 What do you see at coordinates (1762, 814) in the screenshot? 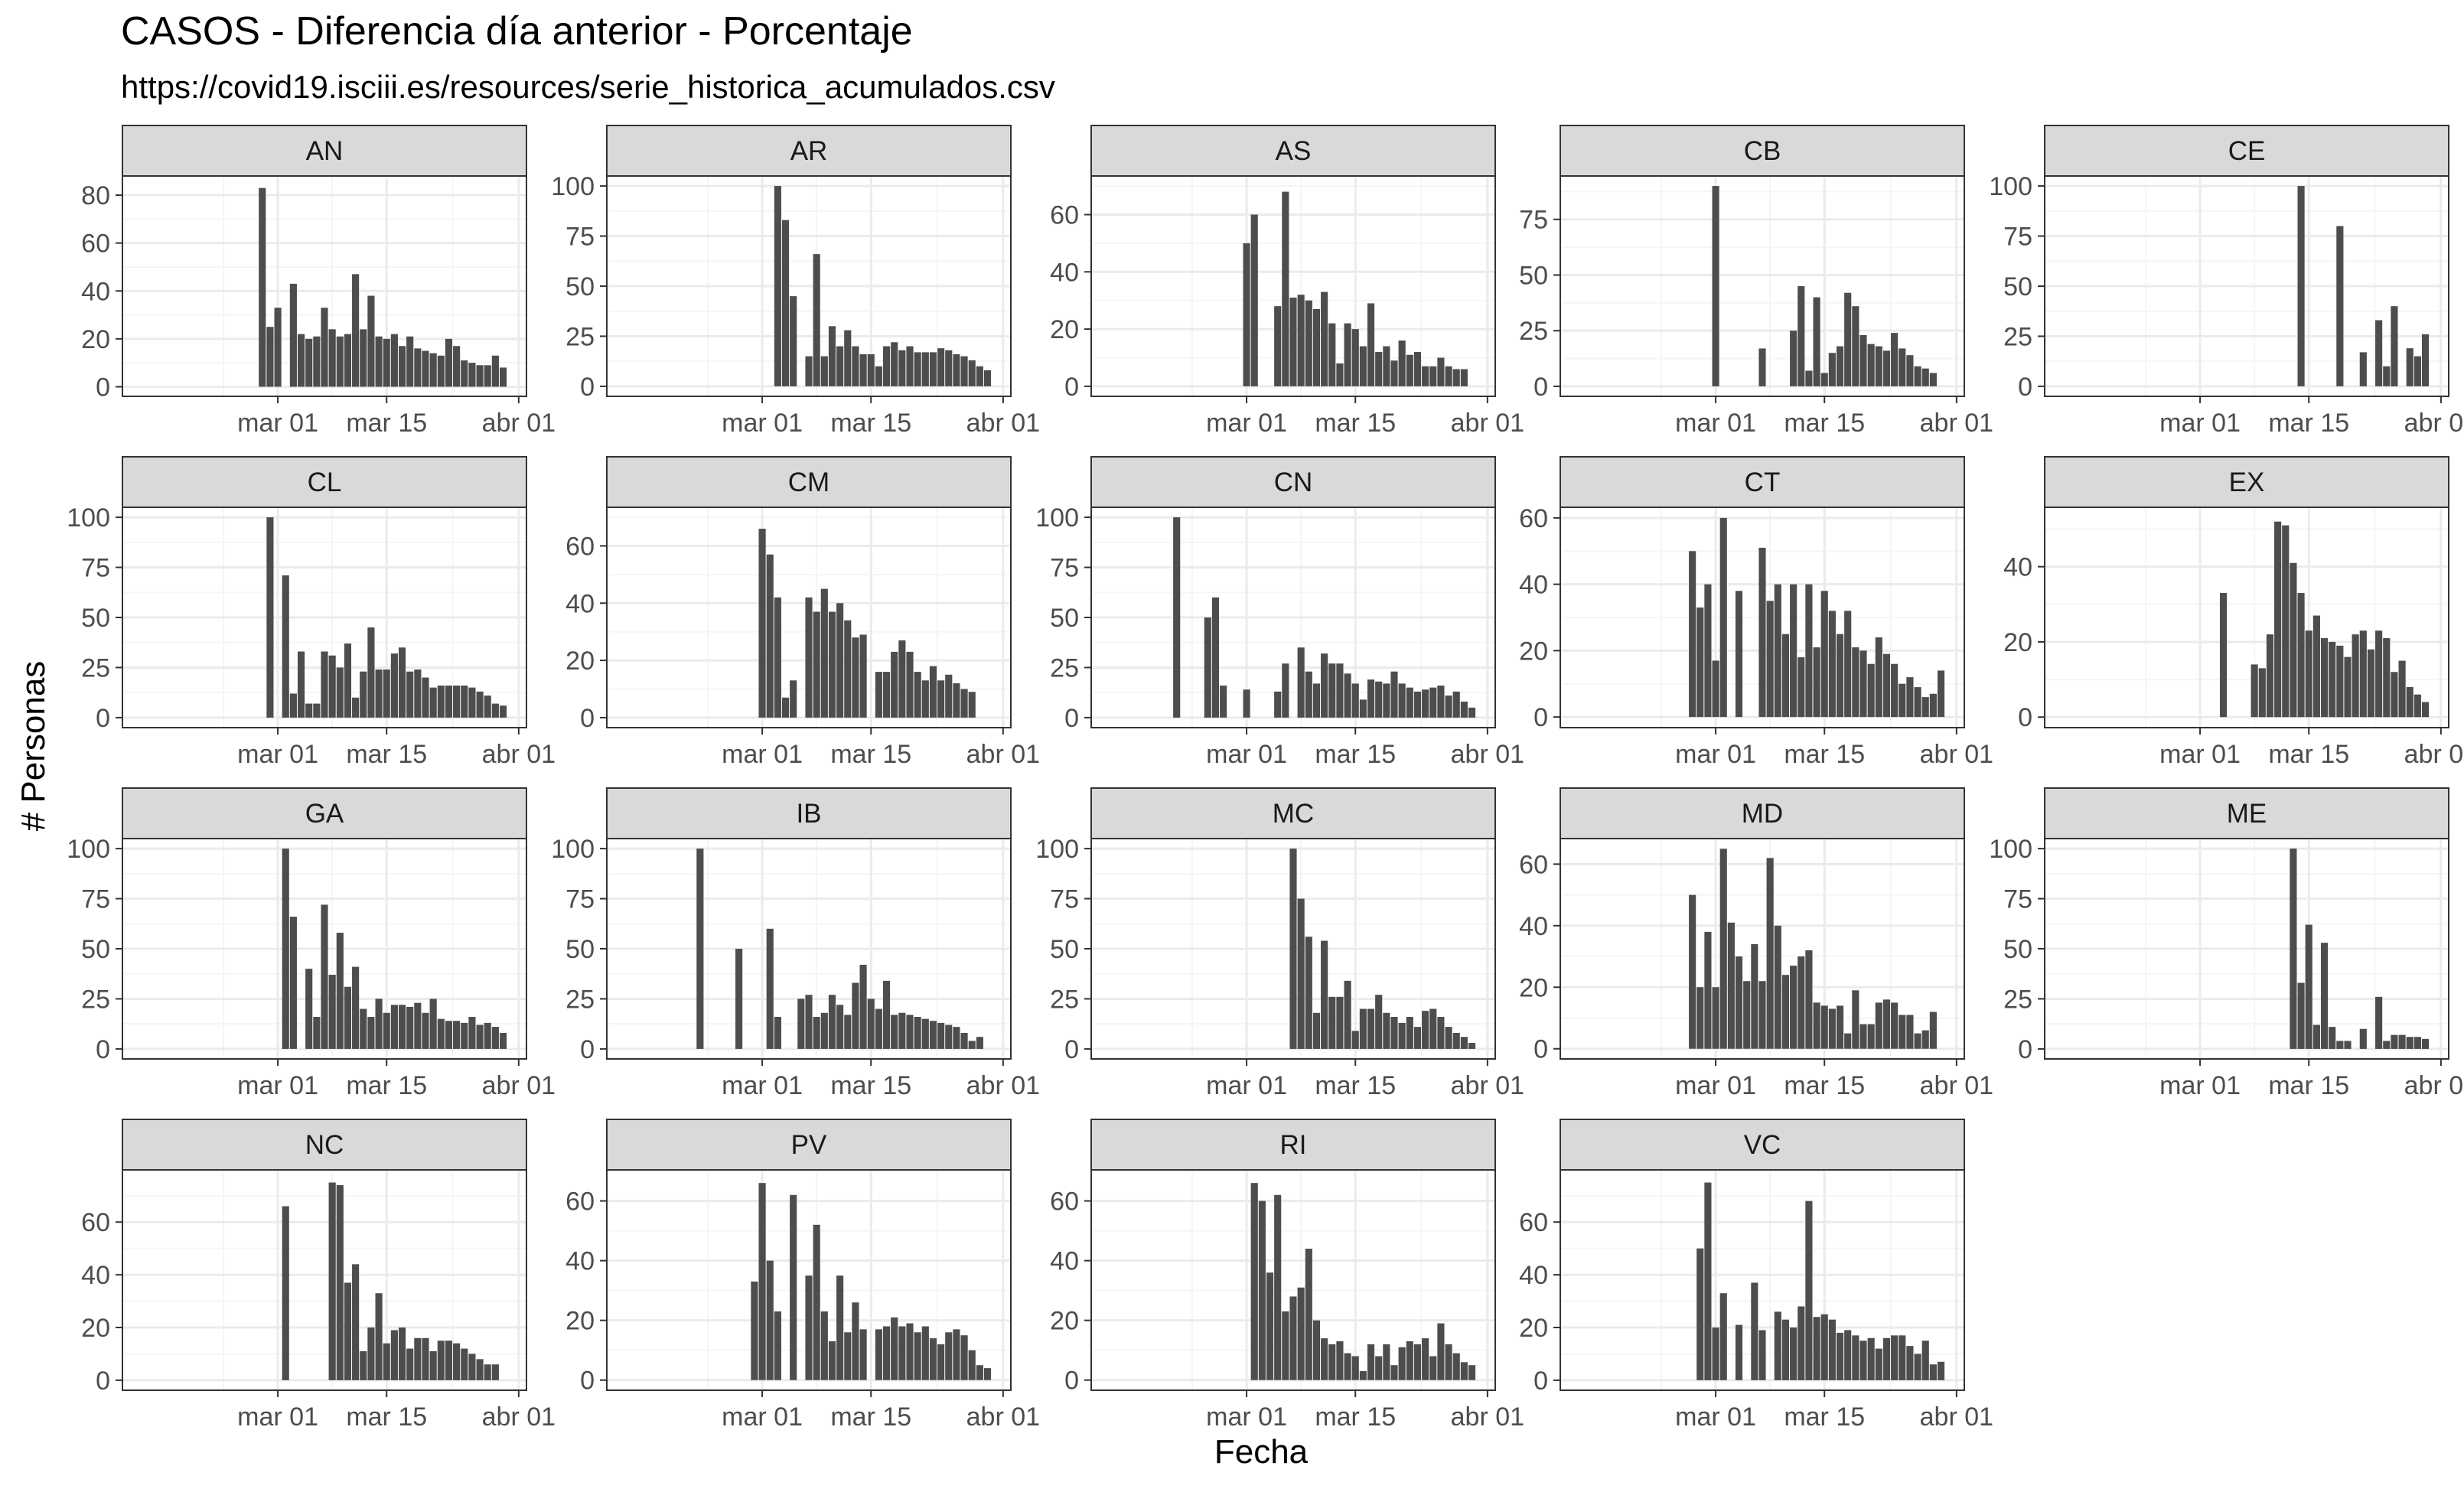
I see `strip-label: MD` at bounding box center [1762, 814].